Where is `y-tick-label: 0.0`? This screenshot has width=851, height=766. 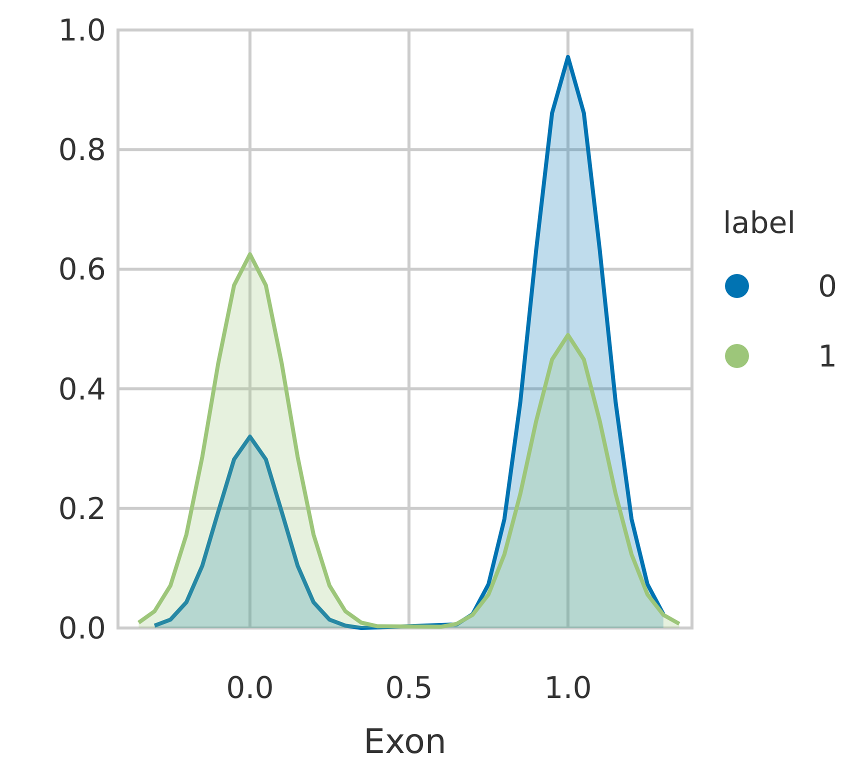 y-tick-label: 0.0 is located at coordinates (82, 629).